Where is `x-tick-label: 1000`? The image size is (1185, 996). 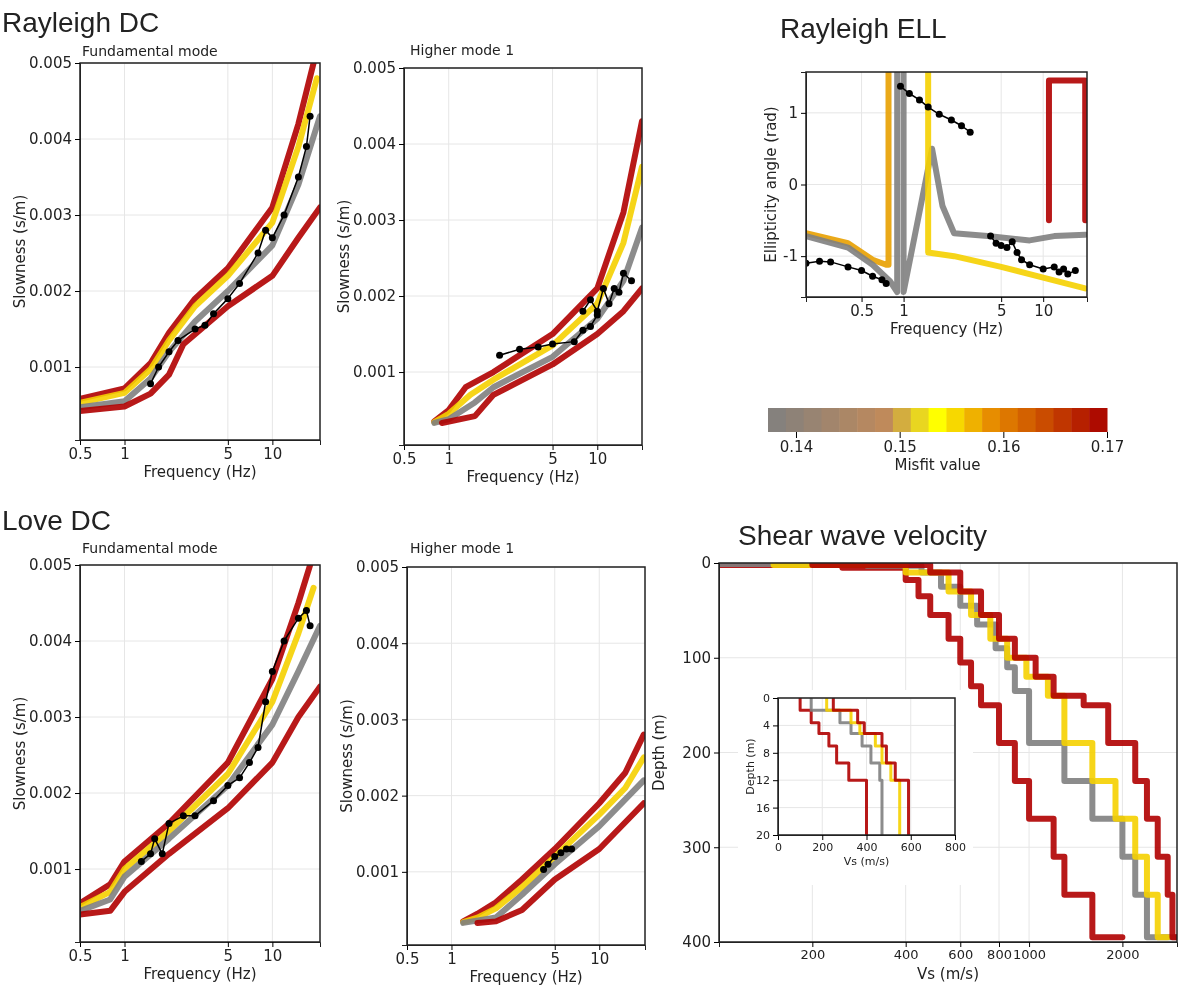
x-tick-label: 1000 is located at coordinates (1030, 955).